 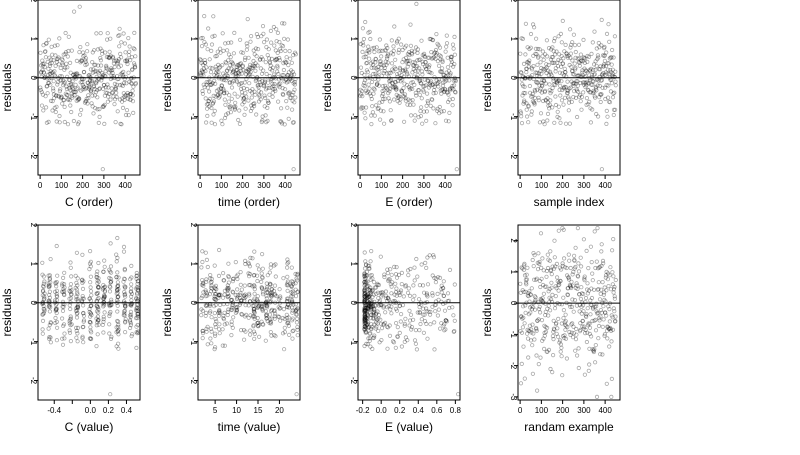 I want to click on x-tick-label: 200, so click(x=563, y=410).